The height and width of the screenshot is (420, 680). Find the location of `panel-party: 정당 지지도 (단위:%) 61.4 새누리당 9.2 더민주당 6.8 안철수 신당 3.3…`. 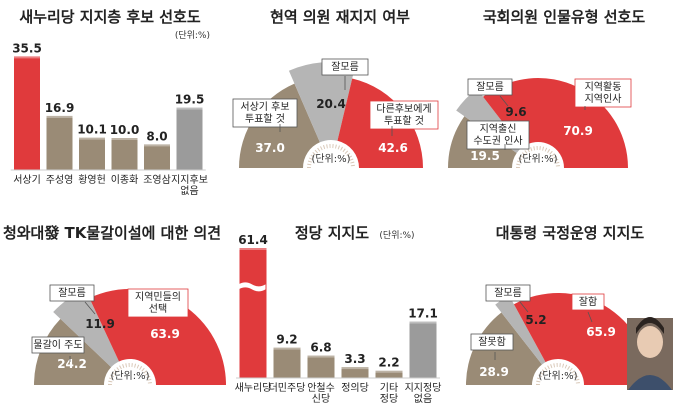

panel-party: 정당 지지도 (단위:%) 61.4 새누리당 9.2 더민주당 6.8 안철수 신당 3.3… is located at coordinates (338, 314).